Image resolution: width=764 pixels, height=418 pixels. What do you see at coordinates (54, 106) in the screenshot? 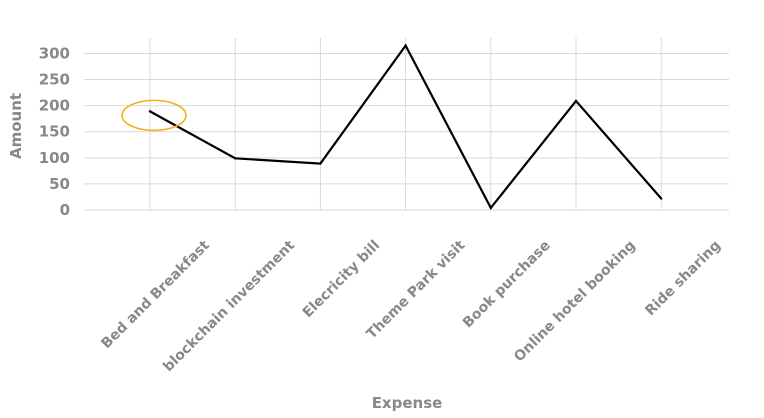
I see `y-tick-label: 200` at bounding box center [54, 106].